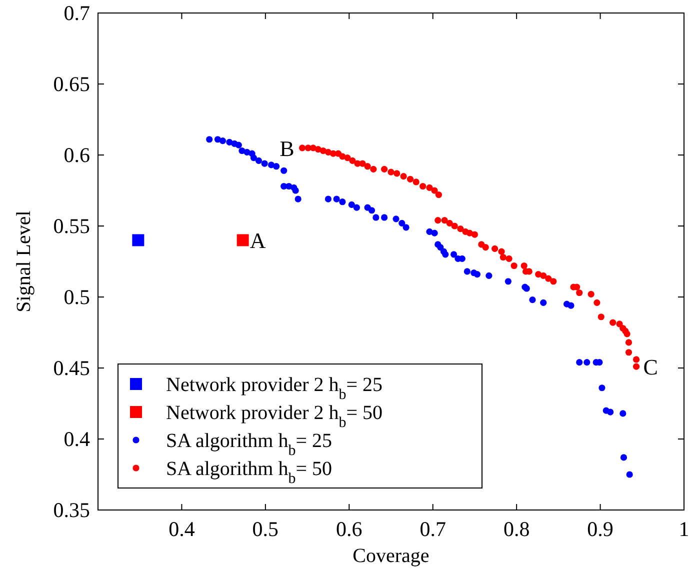 The image size is (694, 571). I want to click on annotation: B, so click(287, 148).